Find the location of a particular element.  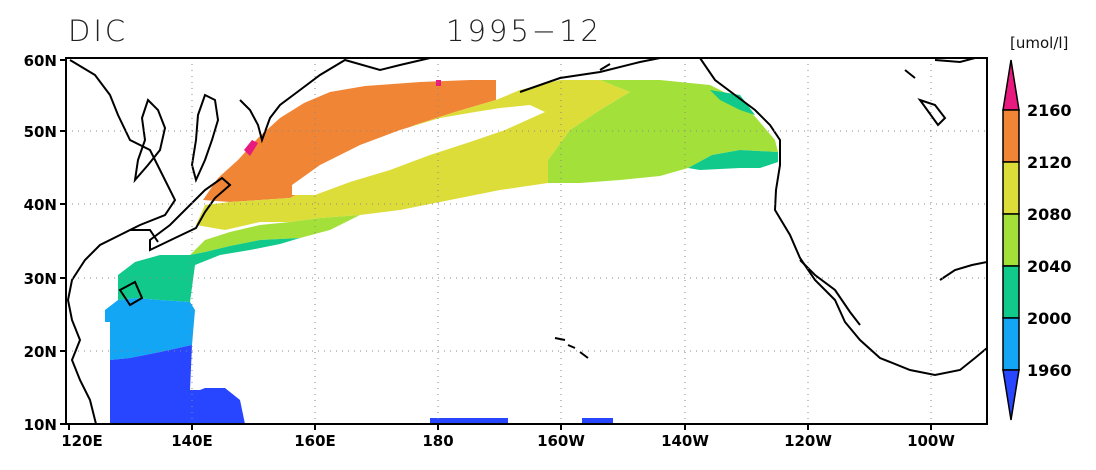

lat-tick-label: 60N is located at coordinates (40, 61).